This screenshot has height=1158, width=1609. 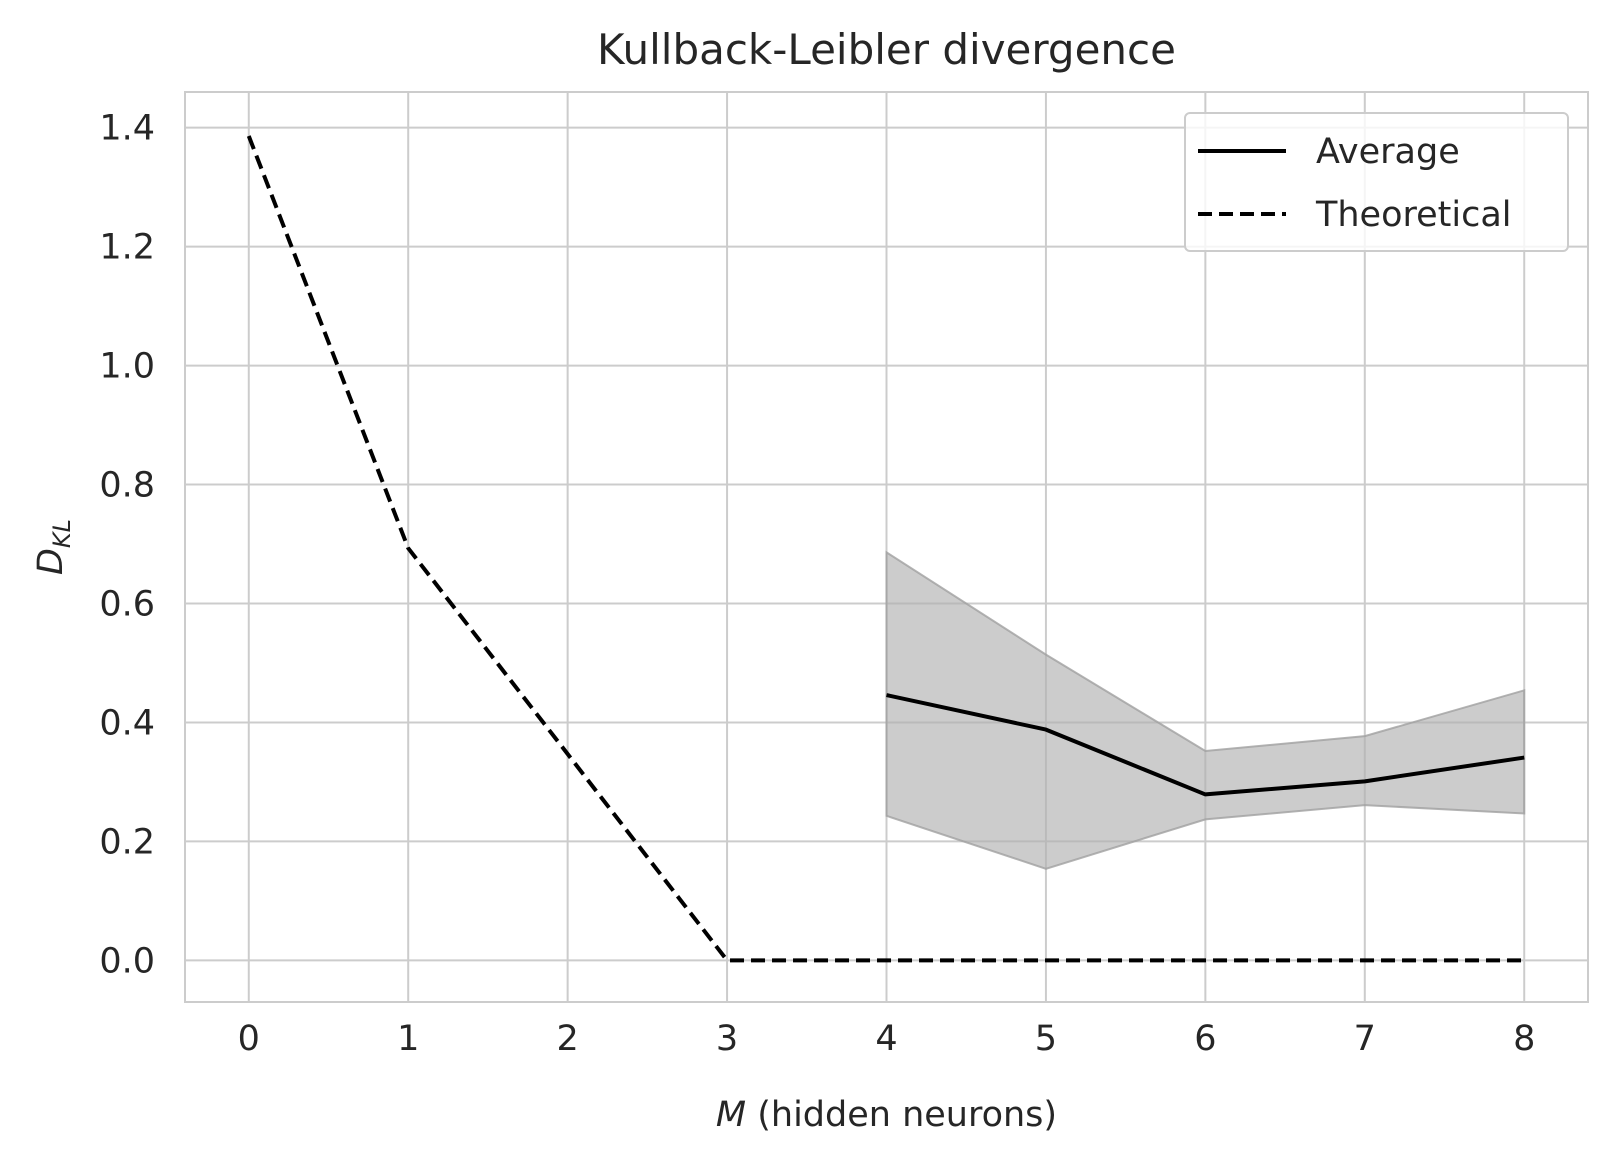 I want to click on series-line-average, so click(x=1205, y=745).